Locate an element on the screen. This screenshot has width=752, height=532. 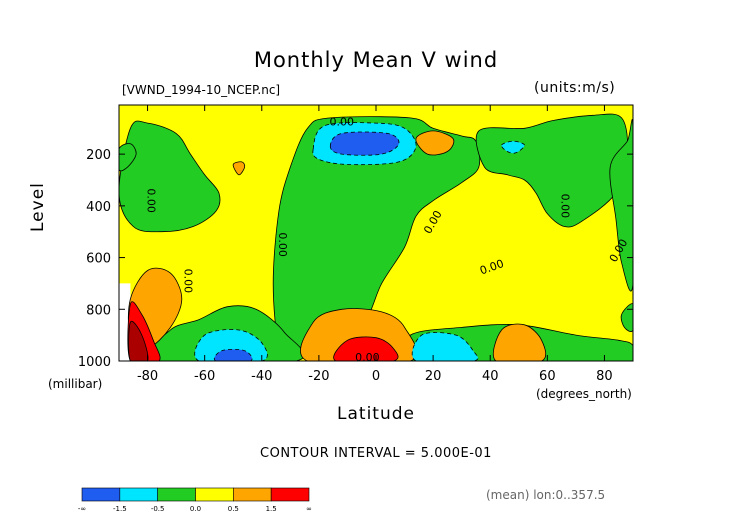
units-label: (units:m/s) is located at coordinates (575, 88).